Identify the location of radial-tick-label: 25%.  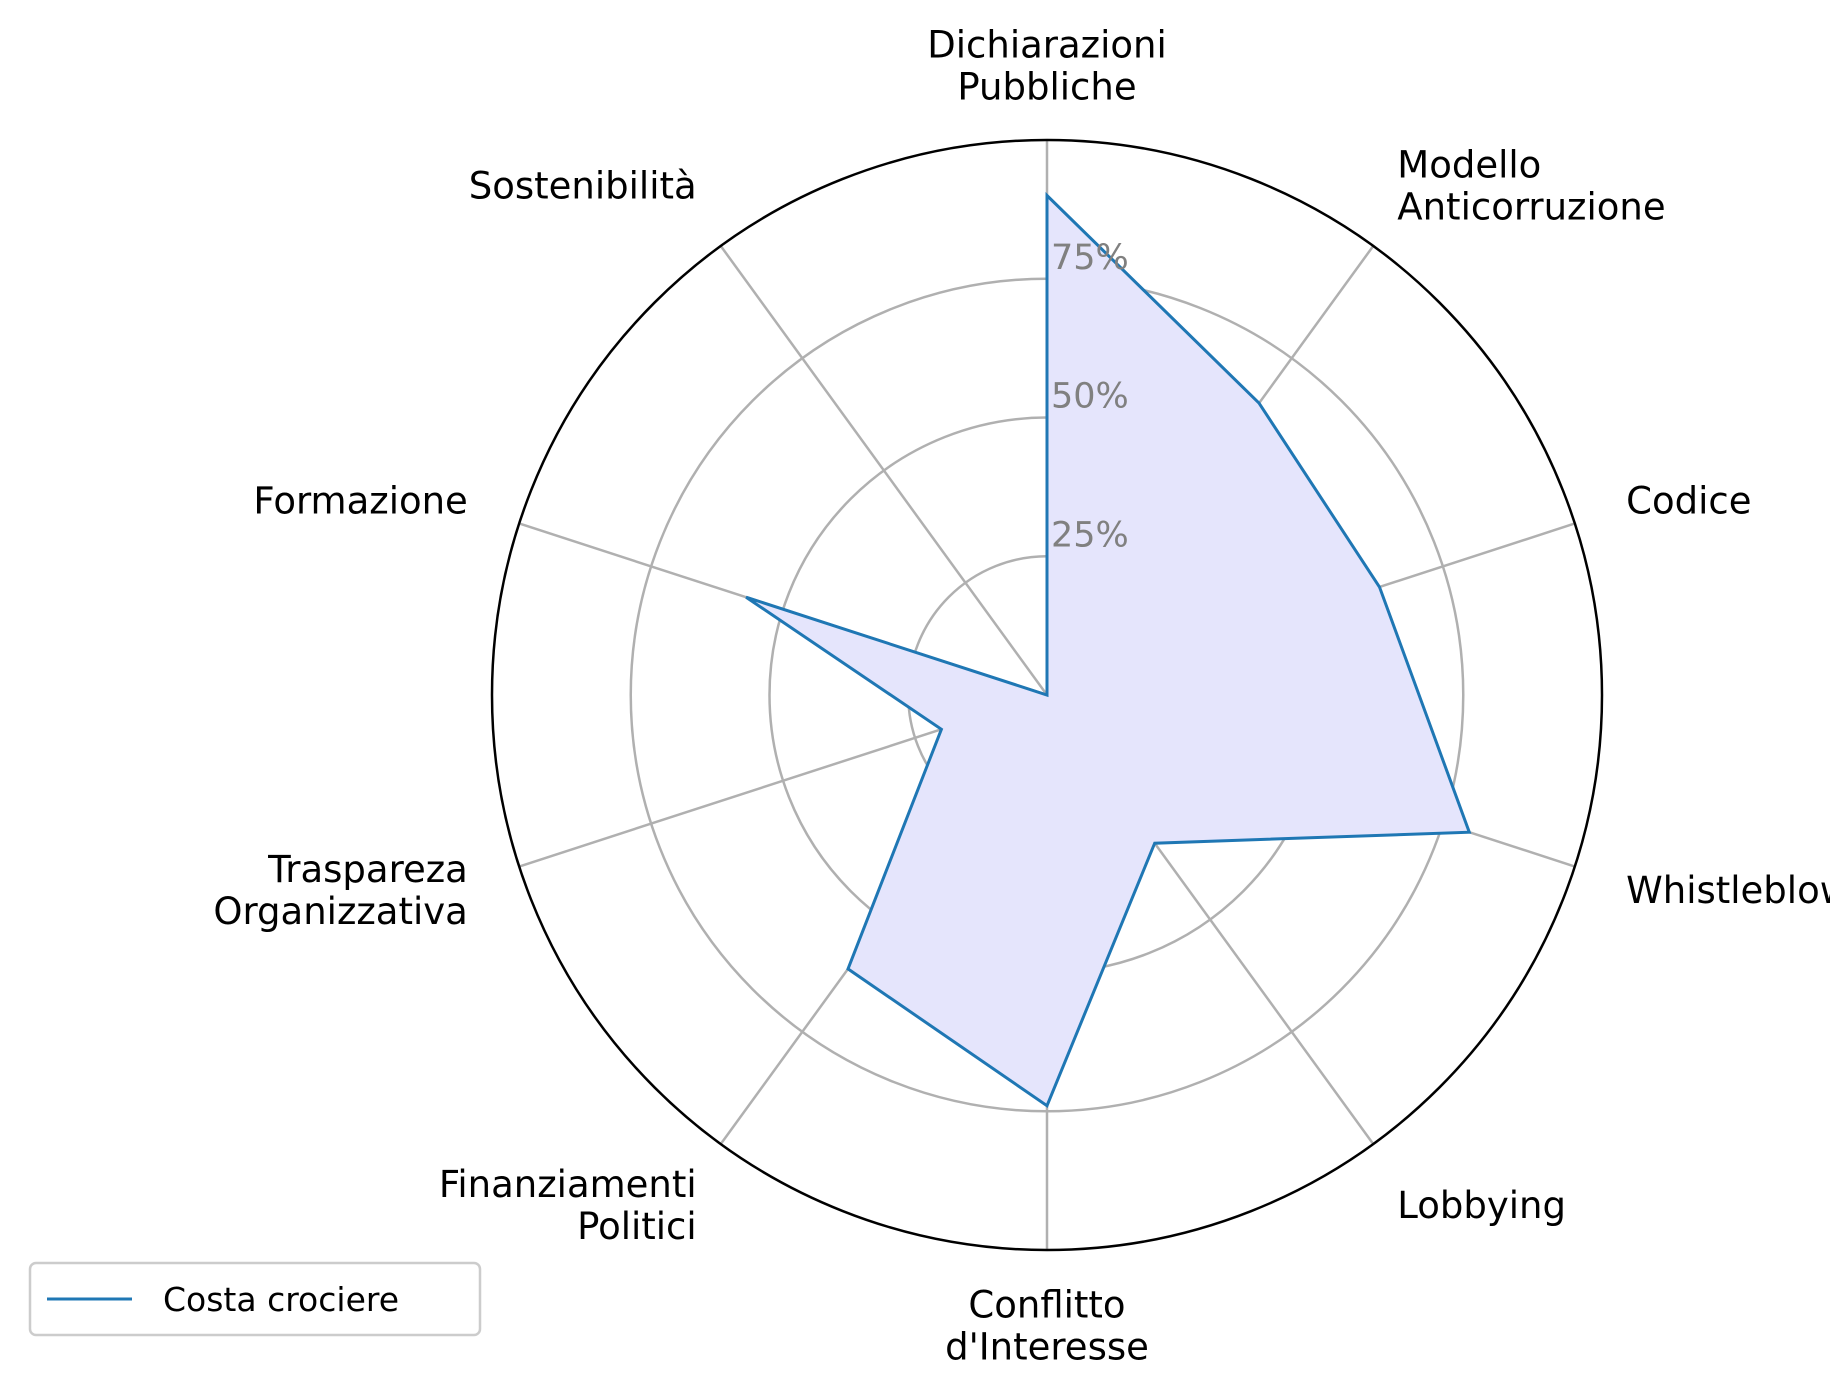
(1090, 535).